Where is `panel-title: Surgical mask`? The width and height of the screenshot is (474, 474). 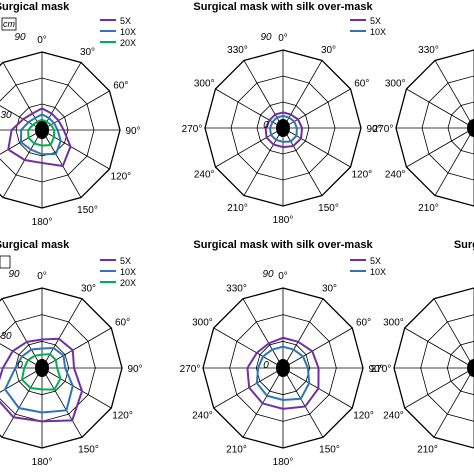
panel-title: Surgical mask is located at coordinates (35, 245).